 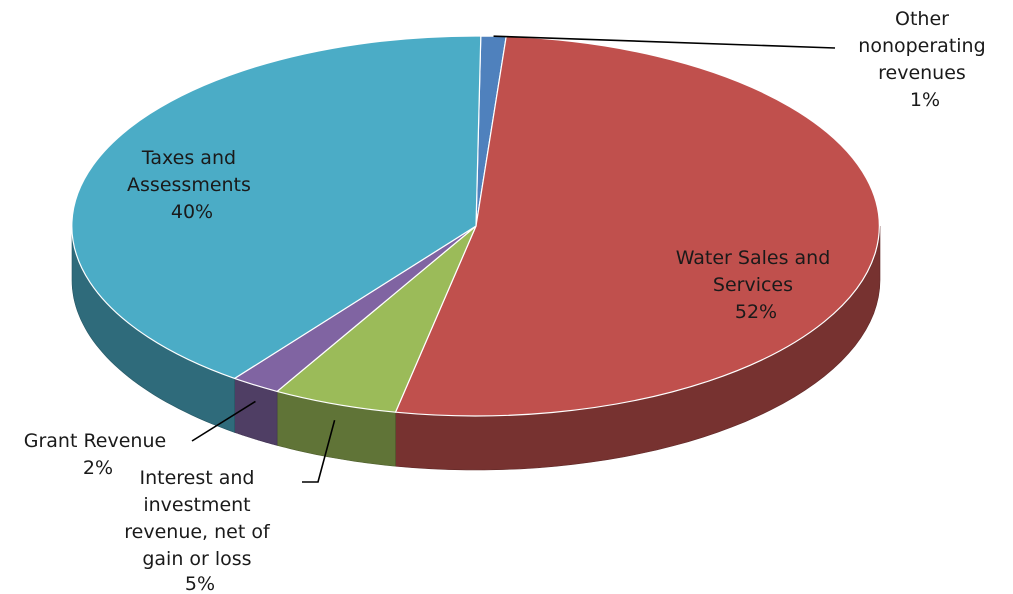 I want to click on label-grant-revenue: Grant Revenue 2%, so click(x=98, y=454).